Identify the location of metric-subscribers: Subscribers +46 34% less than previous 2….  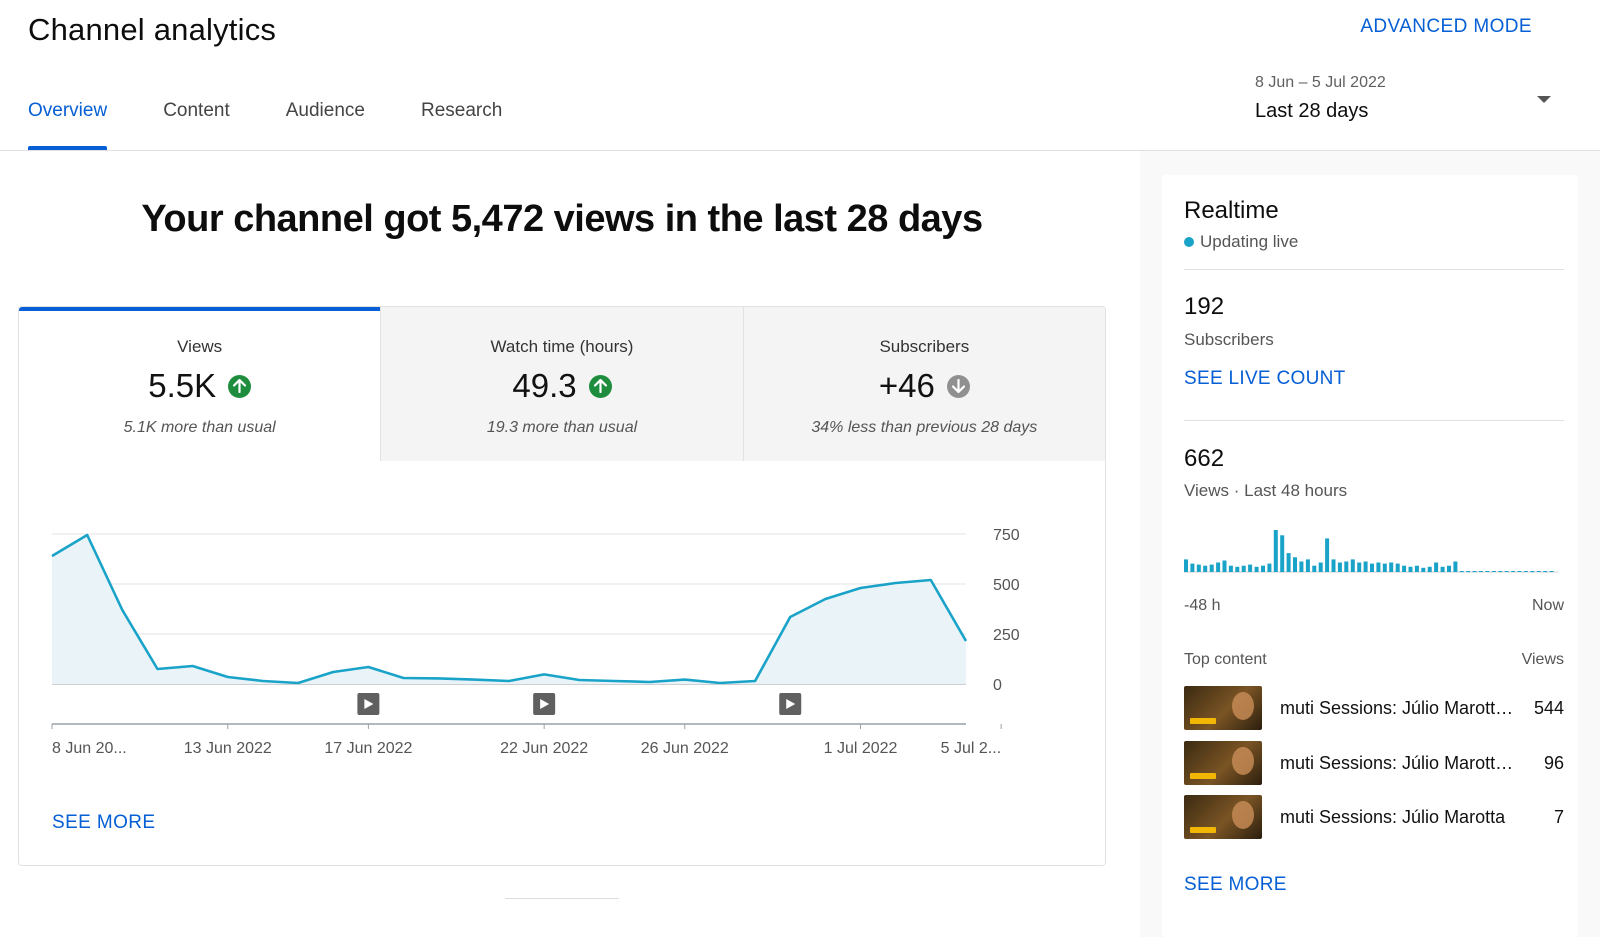
(923, 384).